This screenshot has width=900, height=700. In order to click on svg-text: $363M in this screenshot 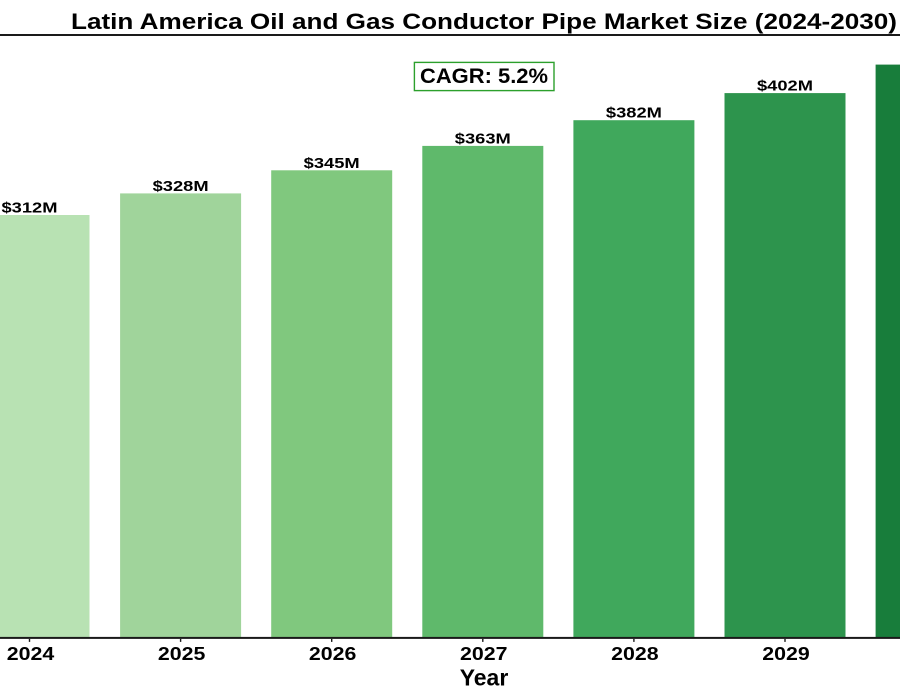, I will do `click(483, 138)`.